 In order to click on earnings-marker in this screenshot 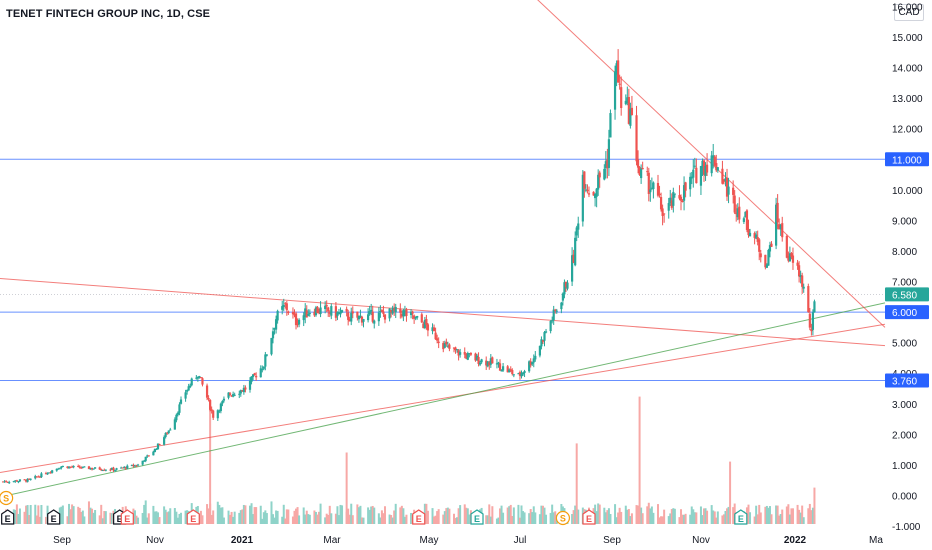, I will do `click(193, 517)`.